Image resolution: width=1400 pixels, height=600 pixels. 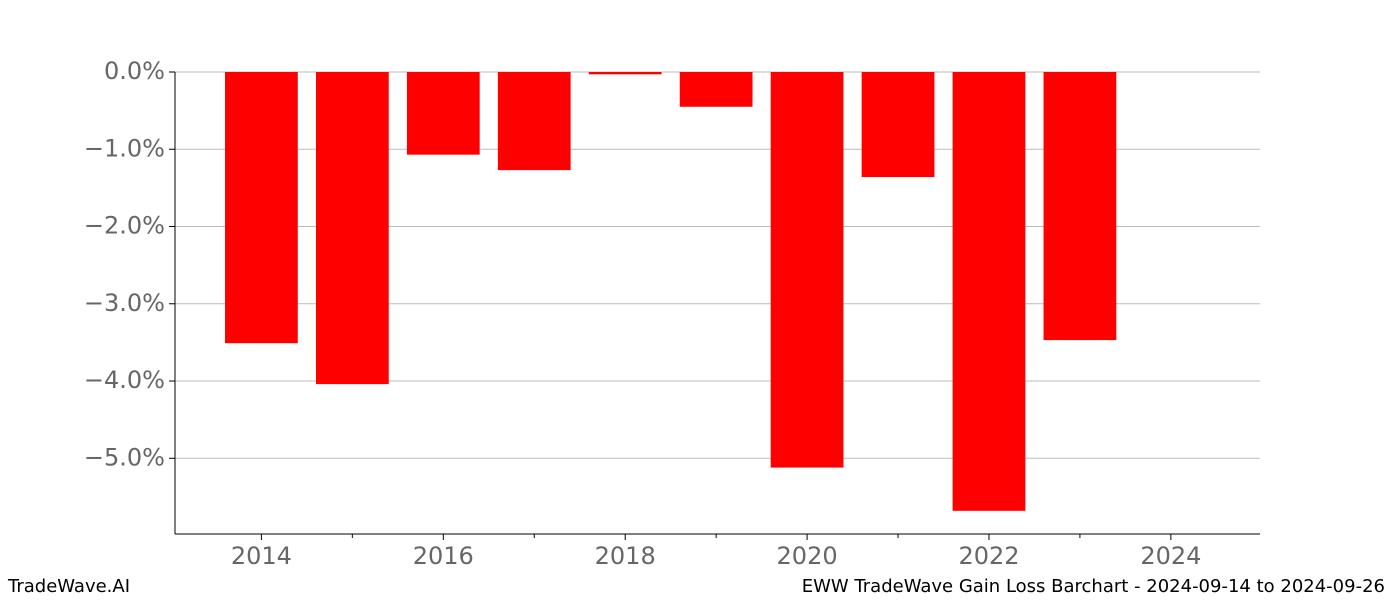 I want to click on y-tick-label: 0.0%, so click(x=134, y=71).